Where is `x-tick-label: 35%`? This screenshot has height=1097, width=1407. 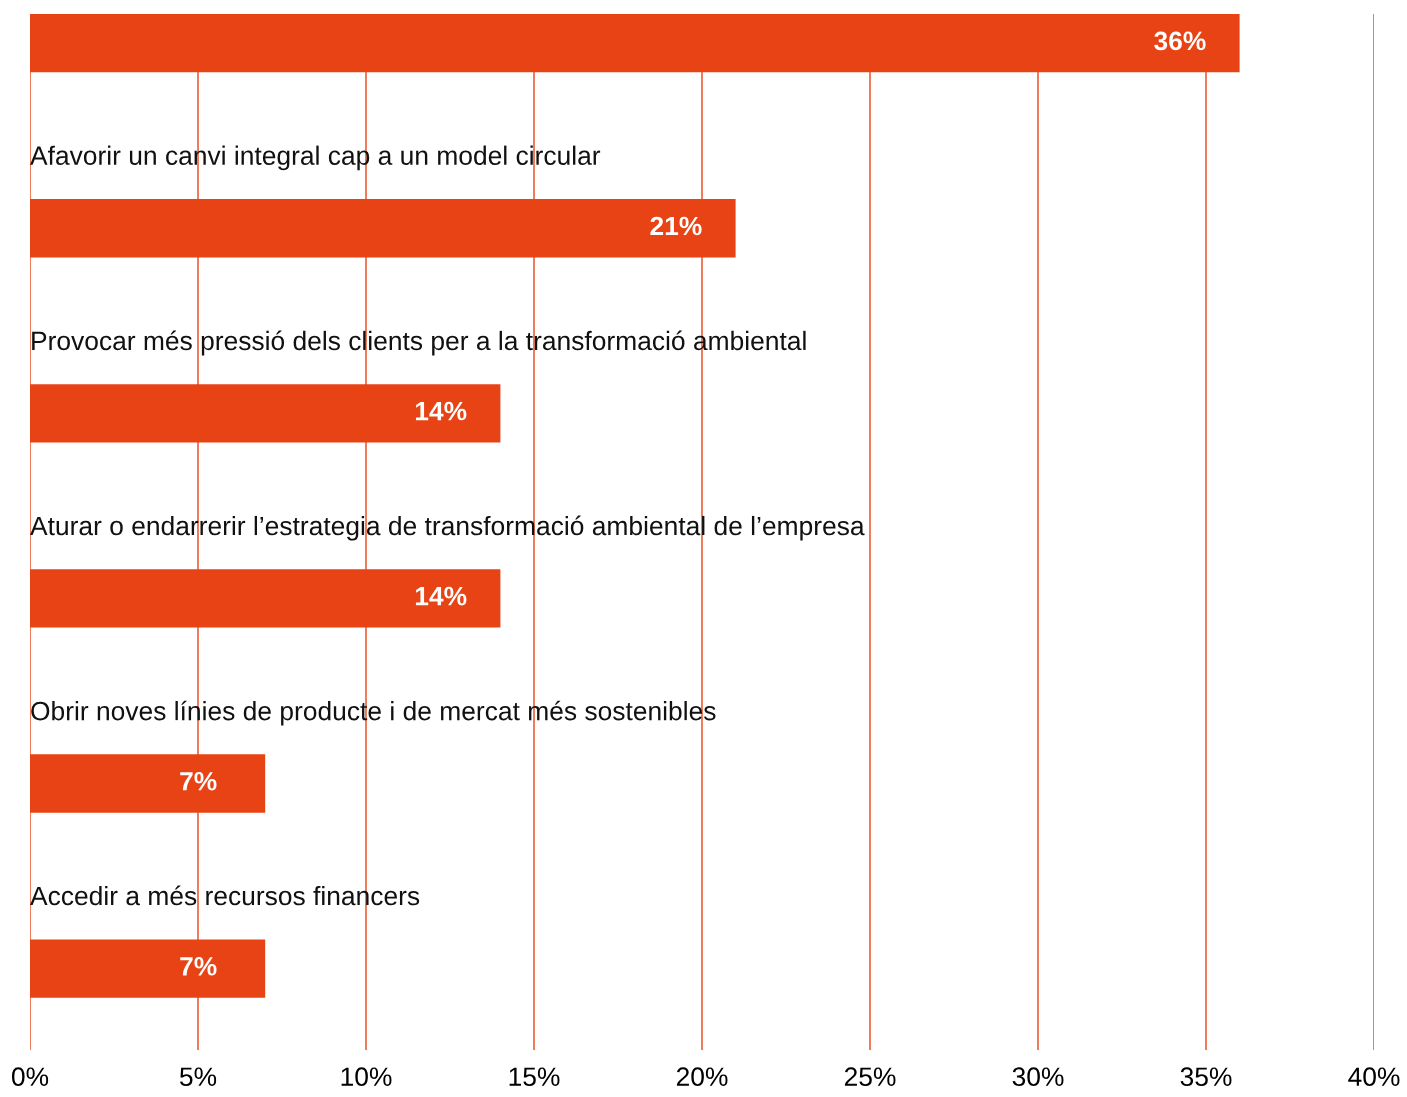 x-tick-label: 35% is located at coordinates (1206, 1077).